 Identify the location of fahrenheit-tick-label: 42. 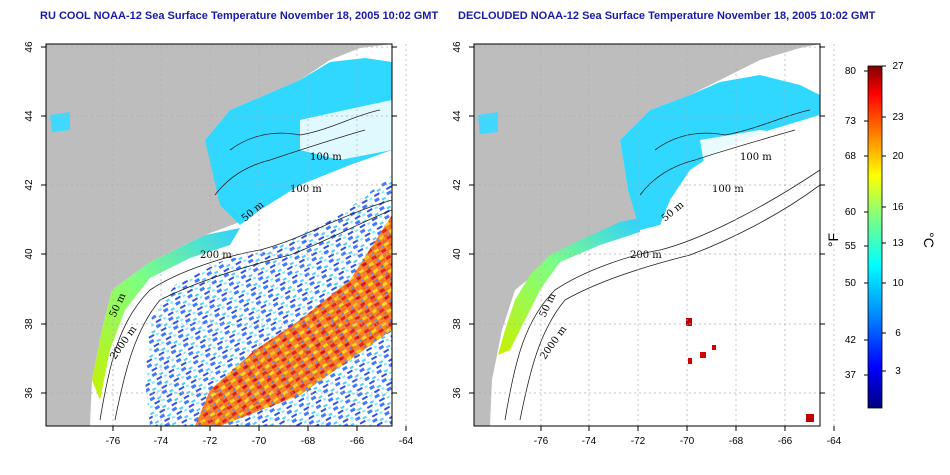
(851, 340).